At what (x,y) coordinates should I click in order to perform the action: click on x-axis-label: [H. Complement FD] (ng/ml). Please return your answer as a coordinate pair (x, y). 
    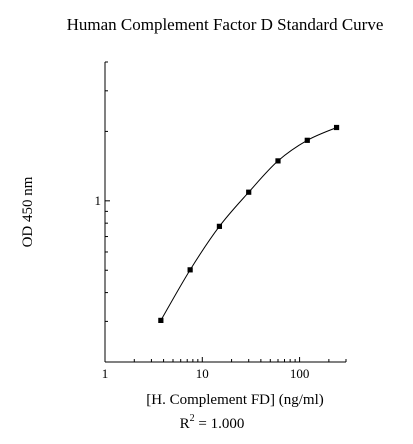
    Looking at the image, I should click on (234, 400).